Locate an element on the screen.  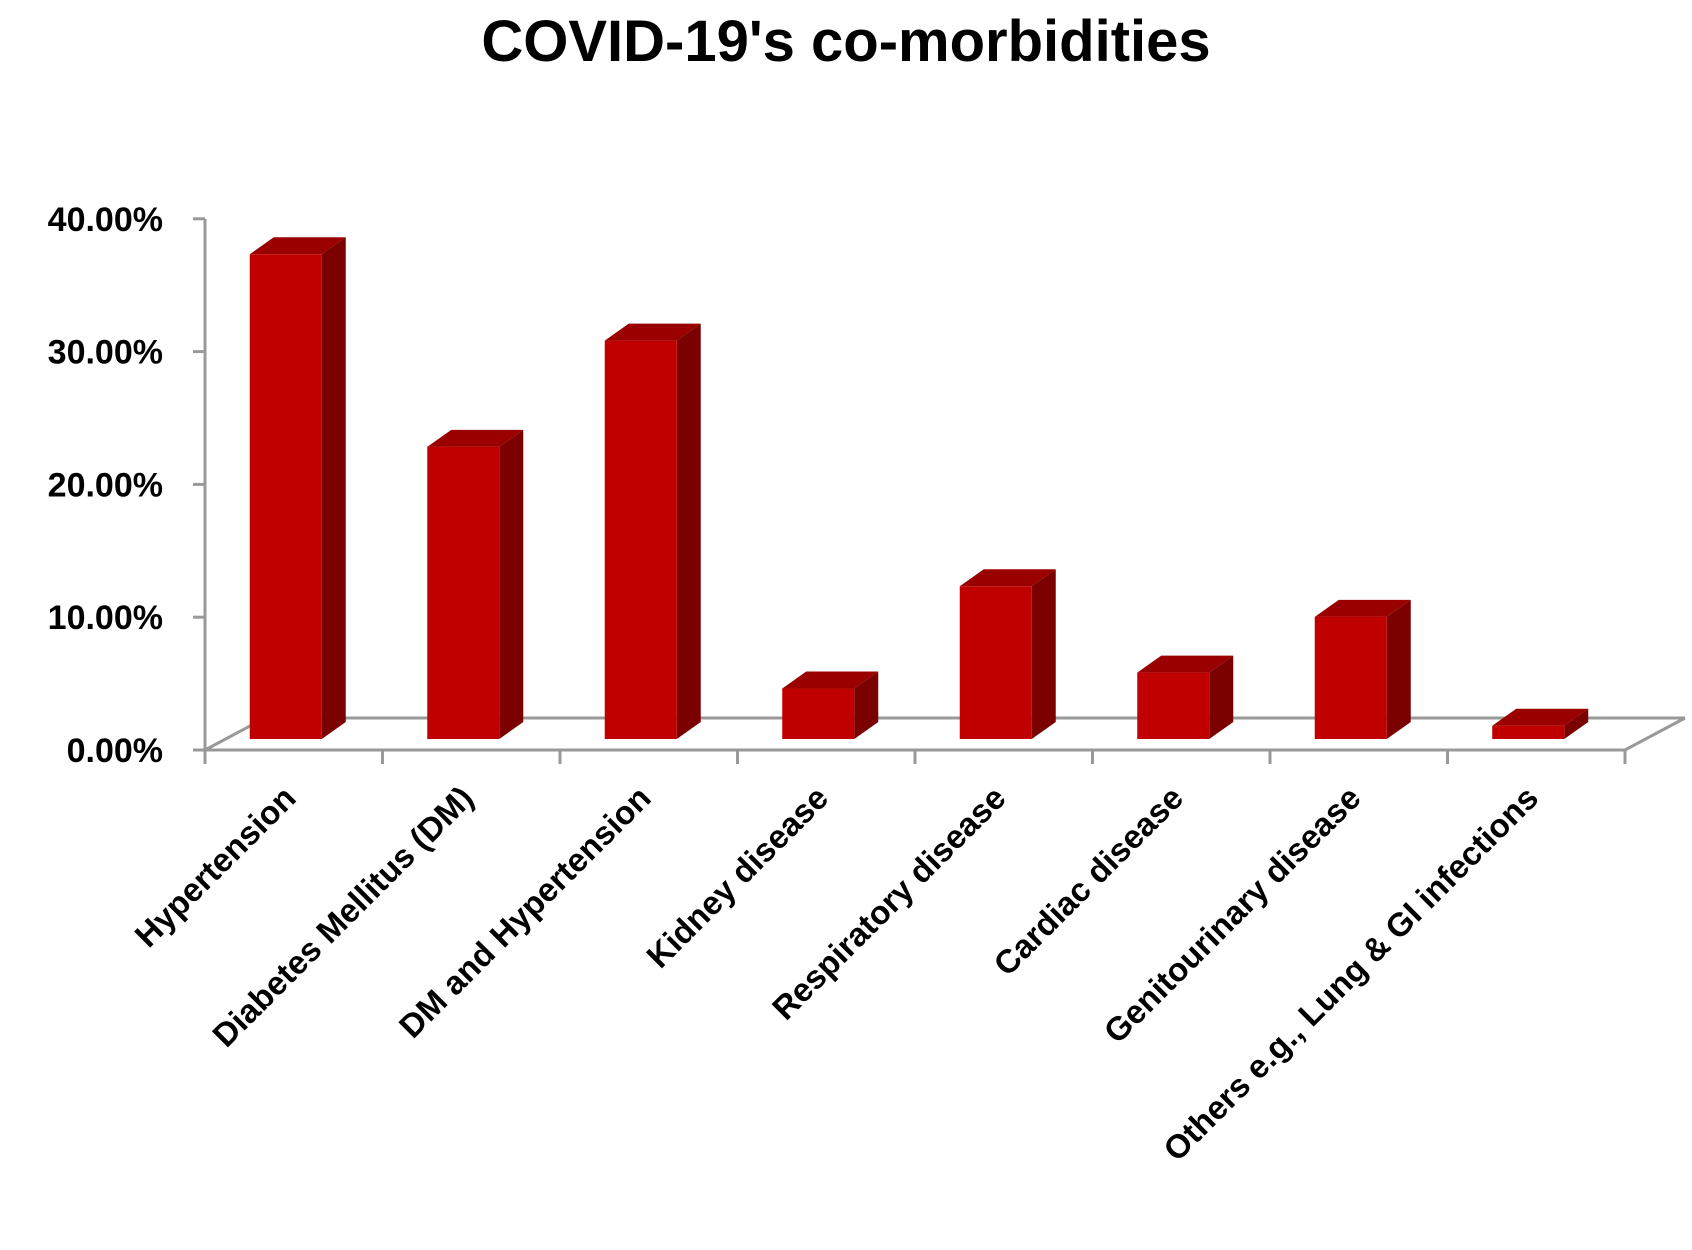
y-tick-label: 30.00% is located at coordinates (105, 353).